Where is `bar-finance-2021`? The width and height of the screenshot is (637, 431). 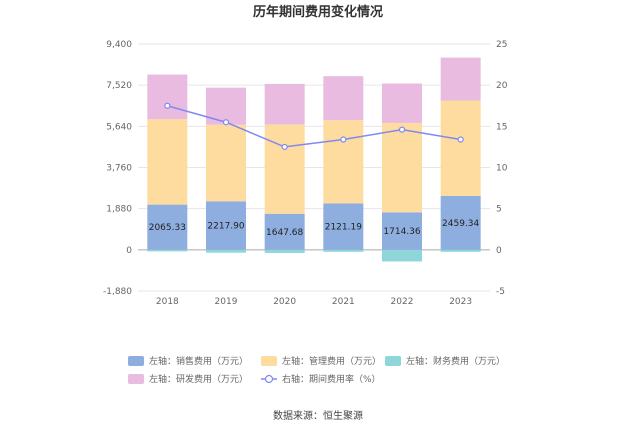 bar-finance-2021 is located at coordinates (343, 250).